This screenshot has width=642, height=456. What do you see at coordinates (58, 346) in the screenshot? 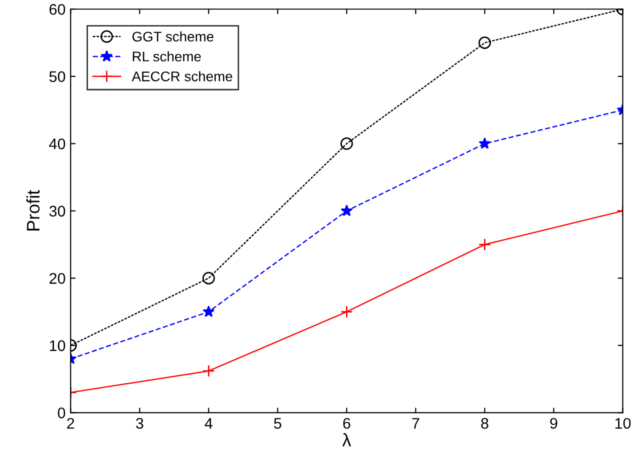
I see `y-tick-label: 10` at bounding box center [58, 346].